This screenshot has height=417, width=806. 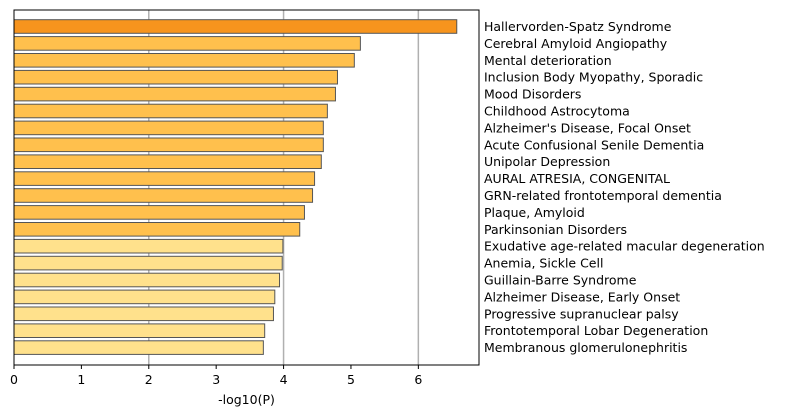 I want to click on category-label: Alzheimer Disease, Early Onset, so click(x=582, y=296).